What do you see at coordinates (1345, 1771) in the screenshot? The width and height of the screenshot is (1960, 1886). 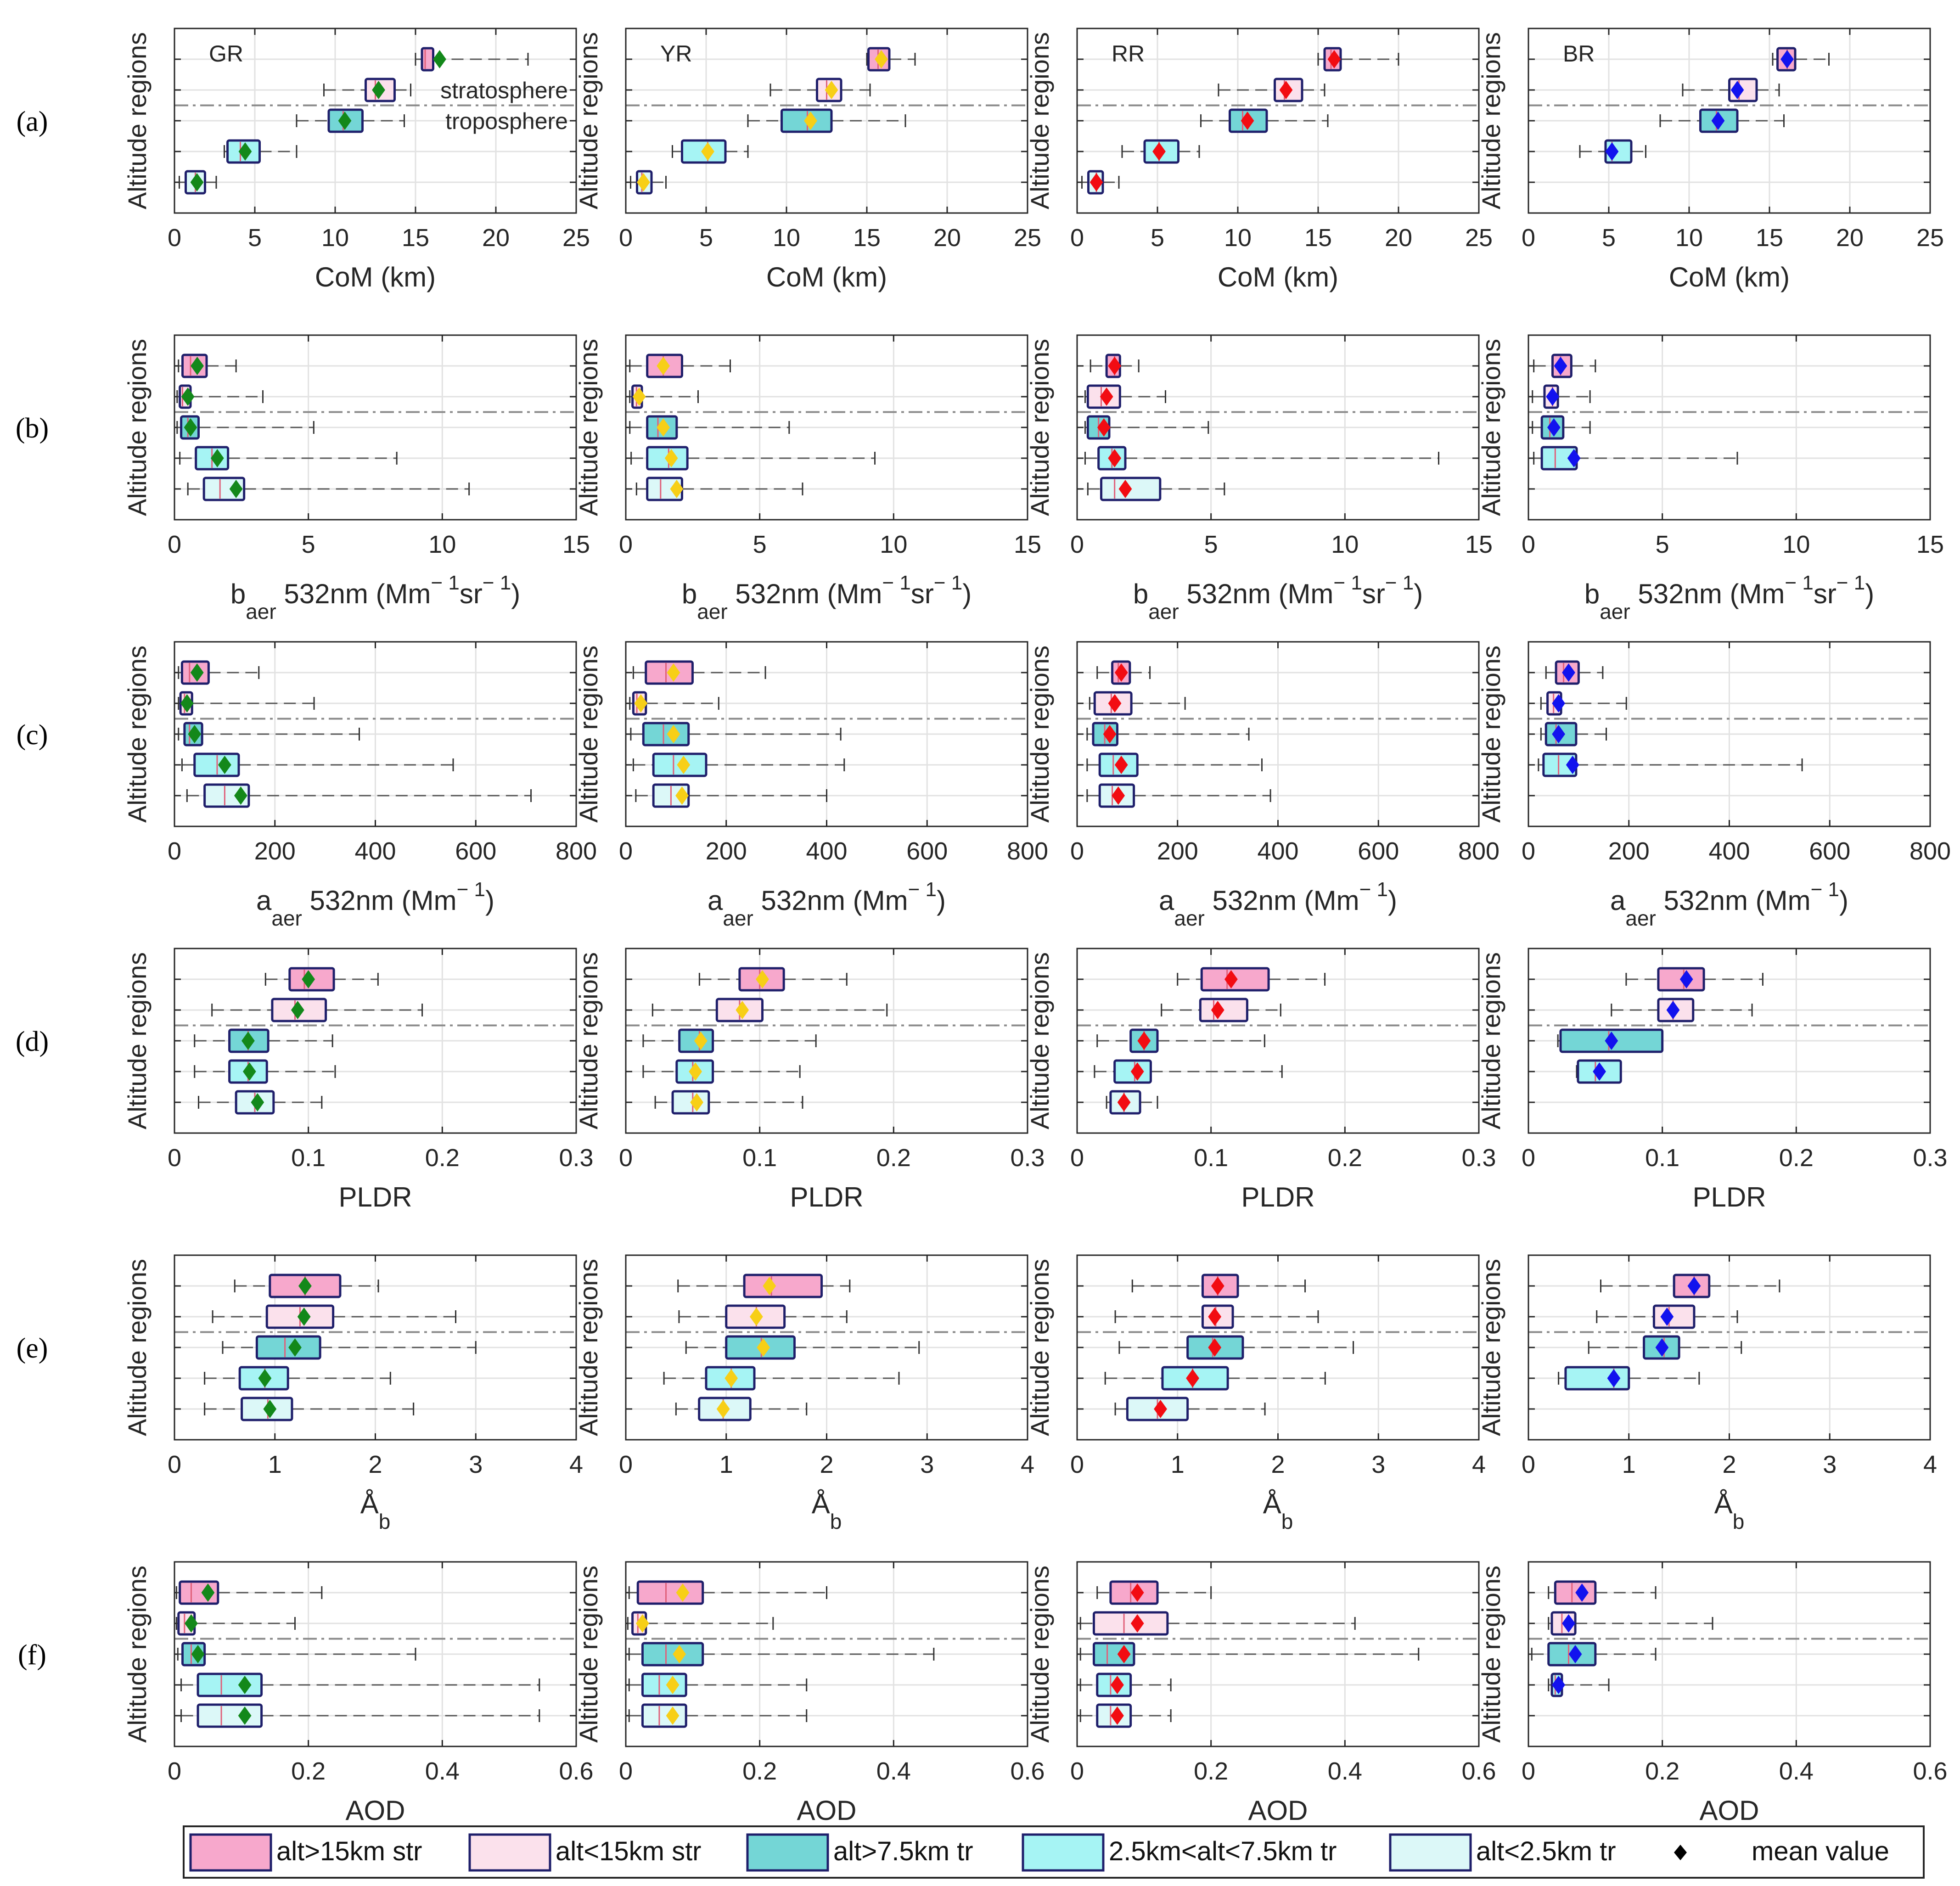 I see `x-tick-label: 0.4` at bounding box center [1345, 1771].